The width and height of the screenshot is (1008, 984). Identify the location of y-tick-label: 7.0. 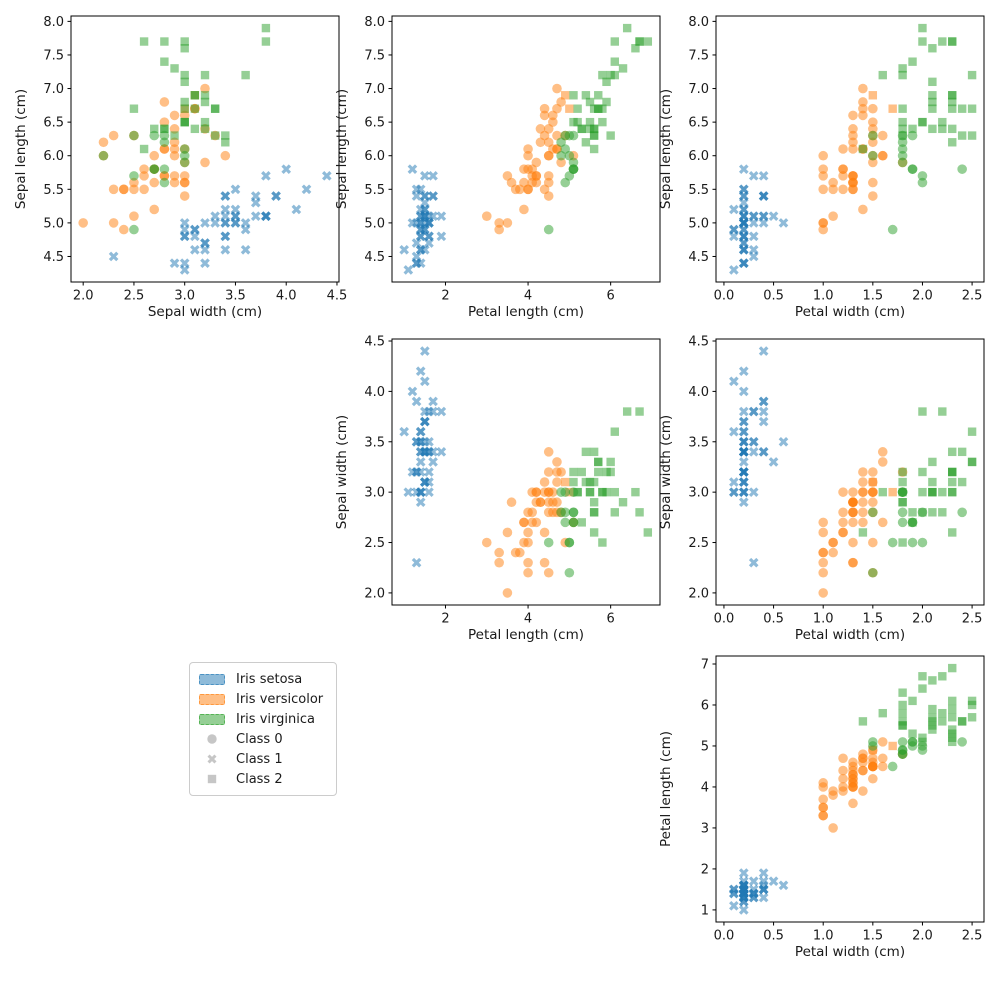
(53, 89).